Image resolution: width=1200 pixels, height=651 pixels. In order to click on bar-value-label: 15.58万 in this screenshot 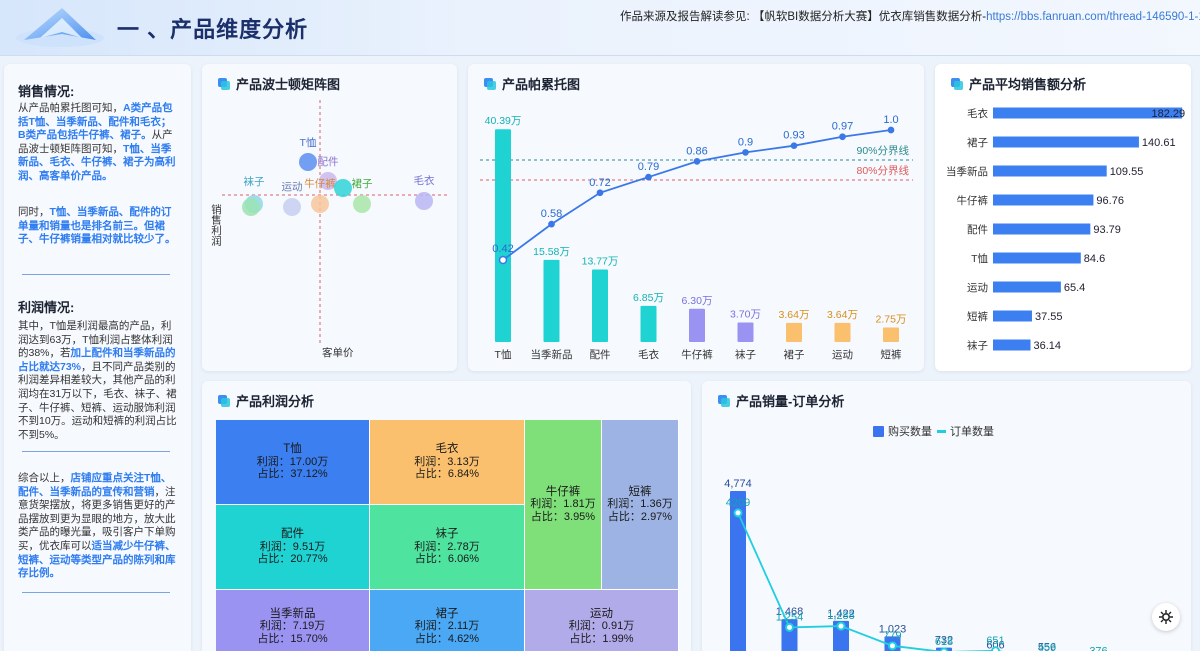, I will do `click(551, 252)`.